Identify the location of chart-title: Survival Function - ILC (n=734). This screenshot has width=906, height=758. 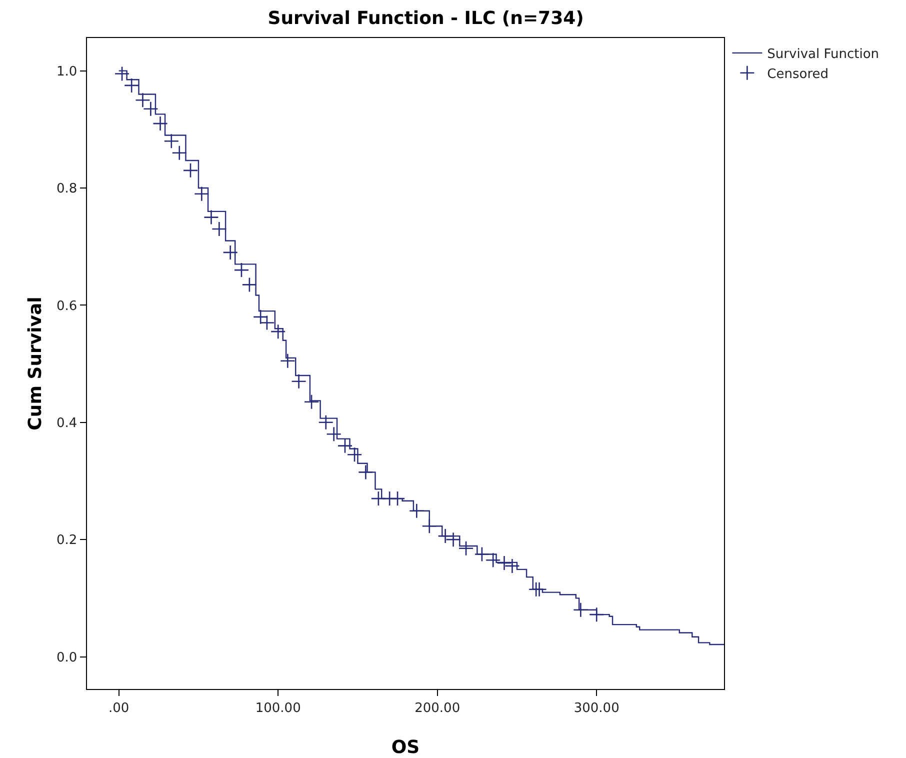
(426, 18).